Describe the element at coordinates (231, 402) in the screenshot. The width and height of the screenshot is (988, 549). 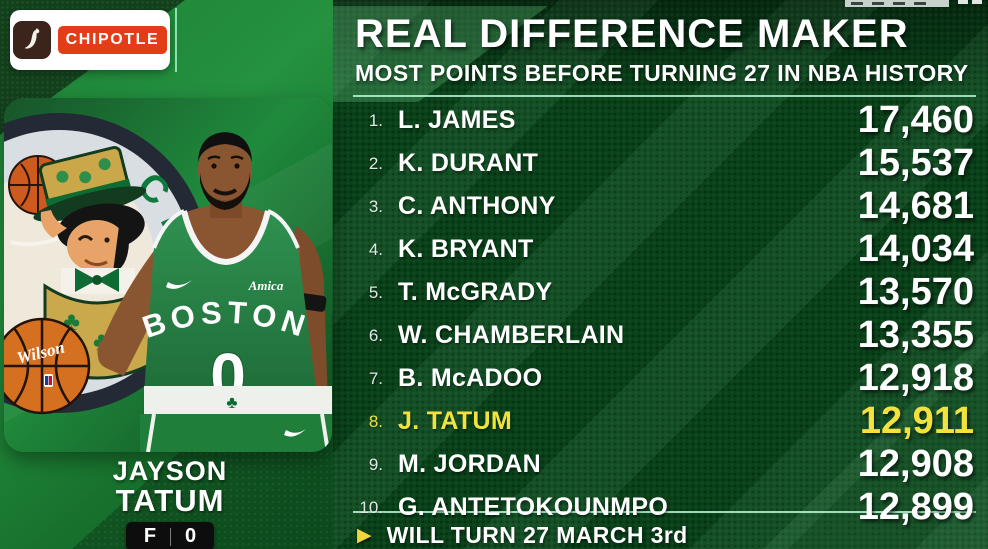
I see `clover-icon: ♣` at that location.